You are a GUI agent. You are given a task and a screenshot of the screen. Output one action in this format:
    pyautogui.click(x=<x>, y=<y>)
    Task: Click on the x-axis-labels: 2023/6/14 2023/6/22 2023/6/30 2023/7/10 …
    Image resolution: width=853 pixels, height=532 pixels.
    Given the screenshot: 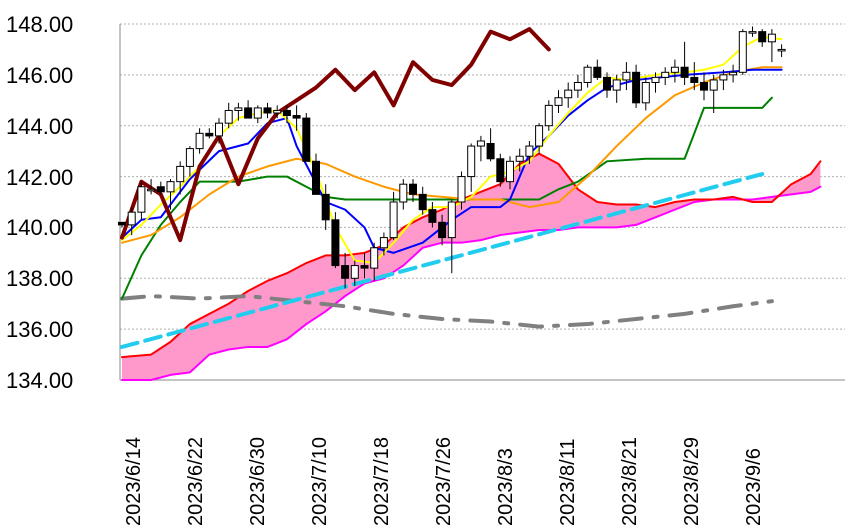 What is the action you would take?
    pyautogui.click(x=444, y=481)
    